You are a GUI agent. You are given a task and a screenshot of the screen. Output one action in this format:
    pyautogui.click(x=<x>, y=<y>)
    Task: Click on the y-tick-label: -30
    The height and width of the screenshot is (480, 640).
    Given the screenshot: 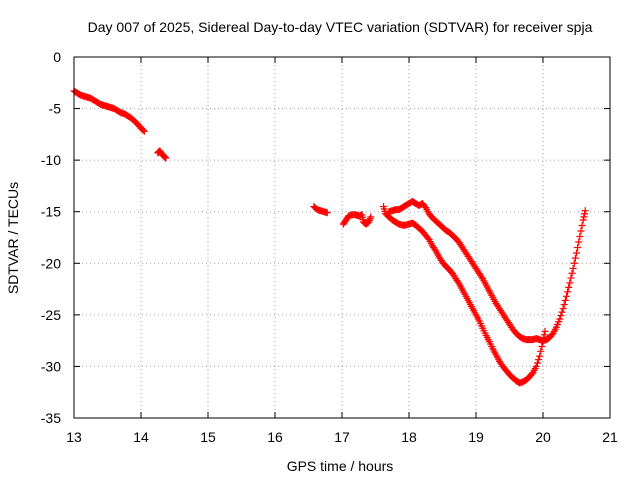 What is the action you would take?
    pyautogui.click(x=51, y=366)
    